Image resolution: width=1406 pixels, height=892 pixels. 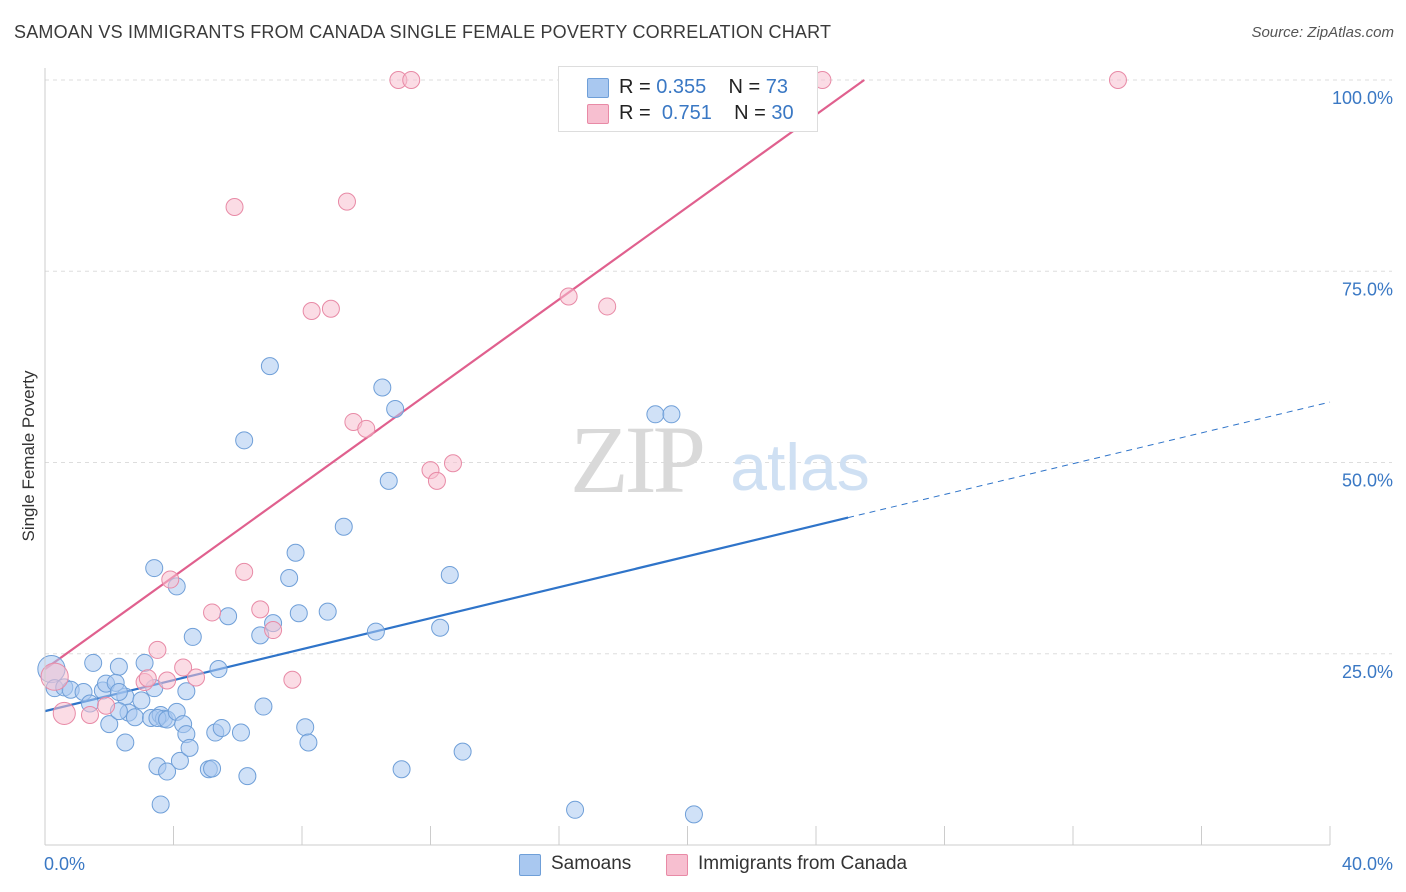 What do you see at coordinates (1367, 864) in the screenshot?
I see `x-tick-label: 40.0%` at bounding box center [1367, 864].